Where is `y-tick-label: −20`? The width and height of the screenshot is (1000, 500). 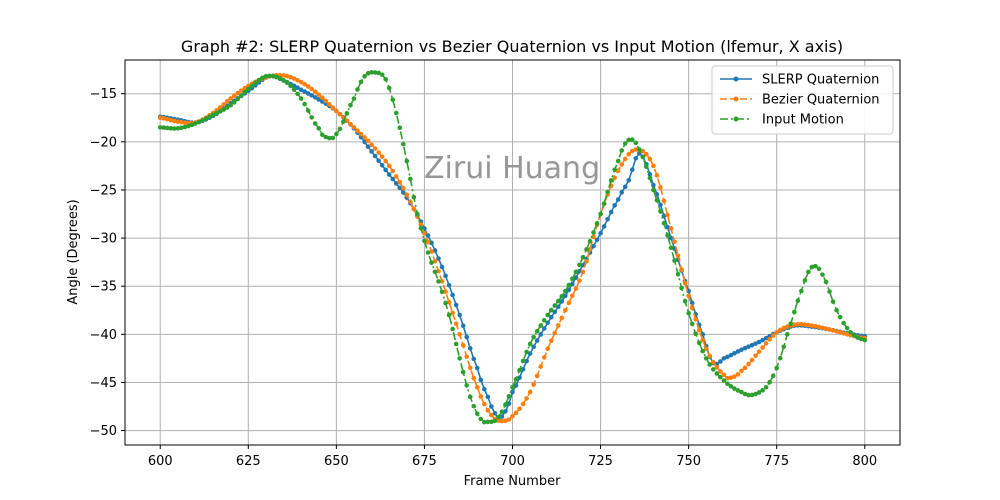
y-tick-label: −20 is located at coordinates (103, 142).